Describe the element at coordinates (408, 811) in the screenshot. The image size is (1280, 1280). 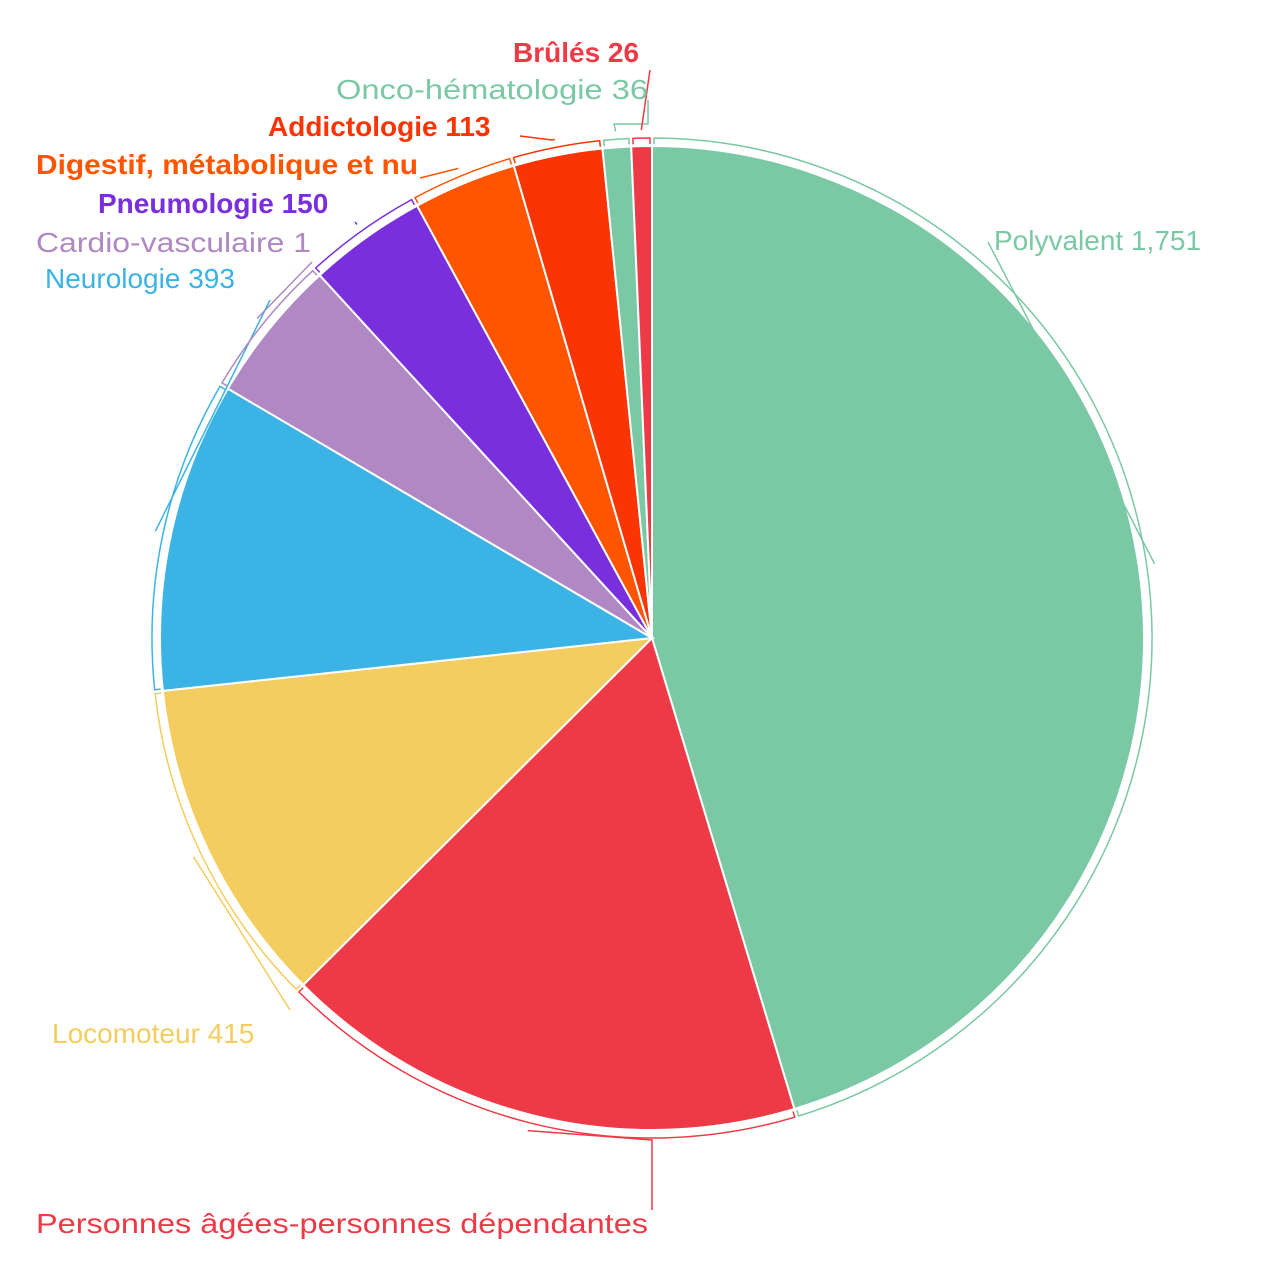
I see `slice-locomoteur` at that location.